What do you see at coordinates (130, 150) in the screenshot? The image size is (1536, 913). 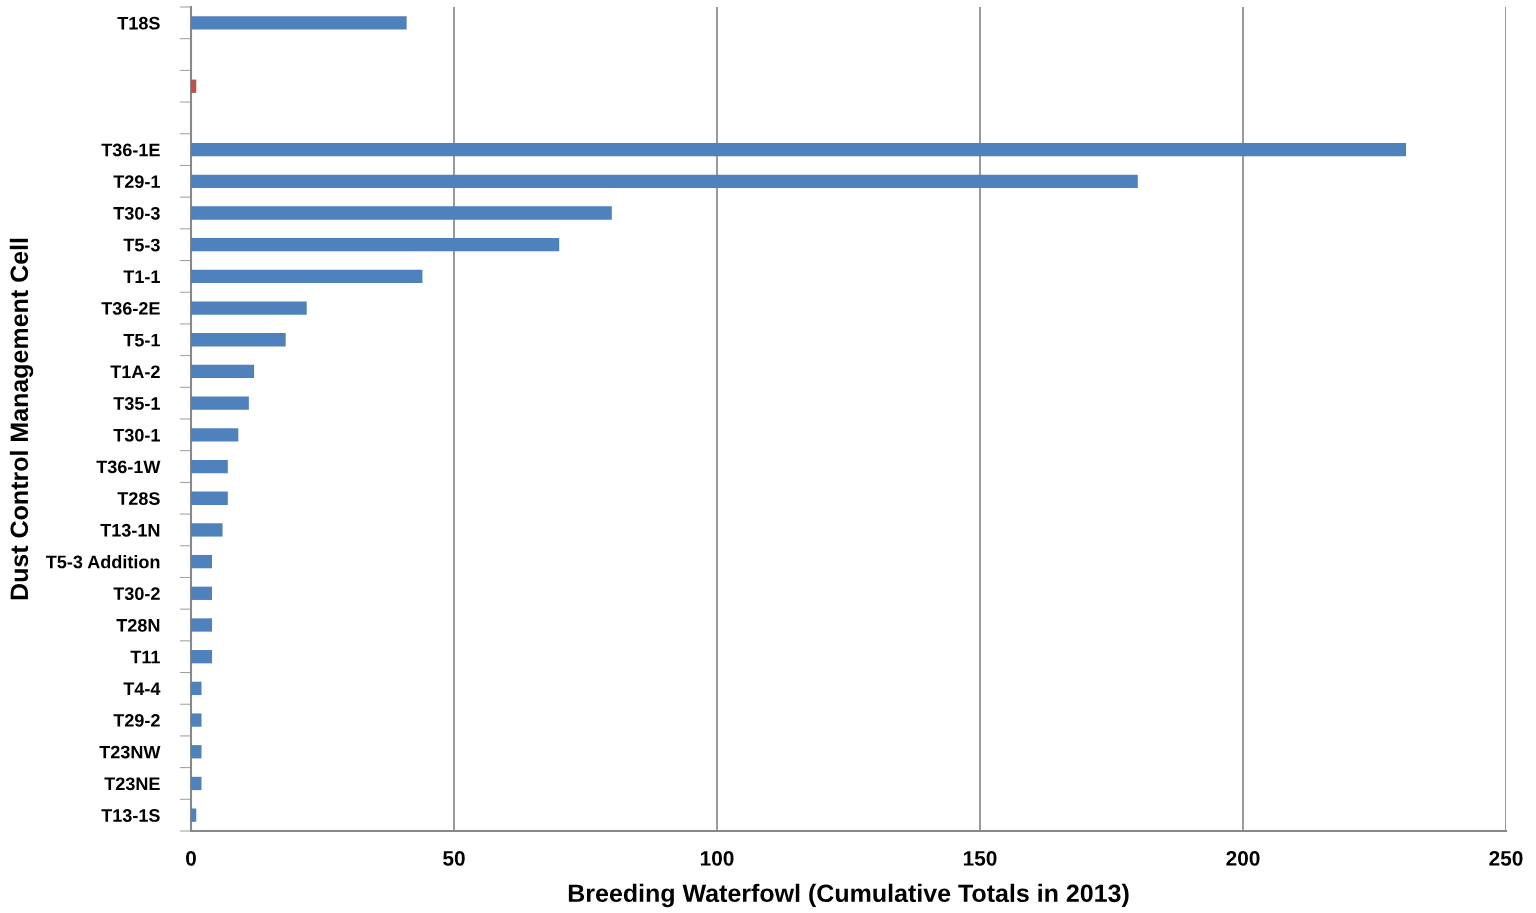 I see `y-tick-label: T36-1E` at bounding box center [130, 150].